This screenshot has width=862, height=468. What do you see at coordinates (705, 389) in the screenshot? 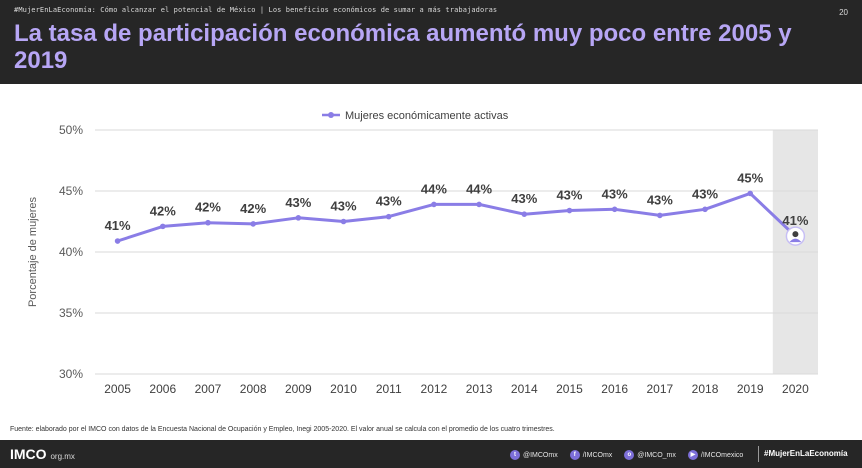
I see `x-tick-label: 2018` at bounding box center [705, 389].